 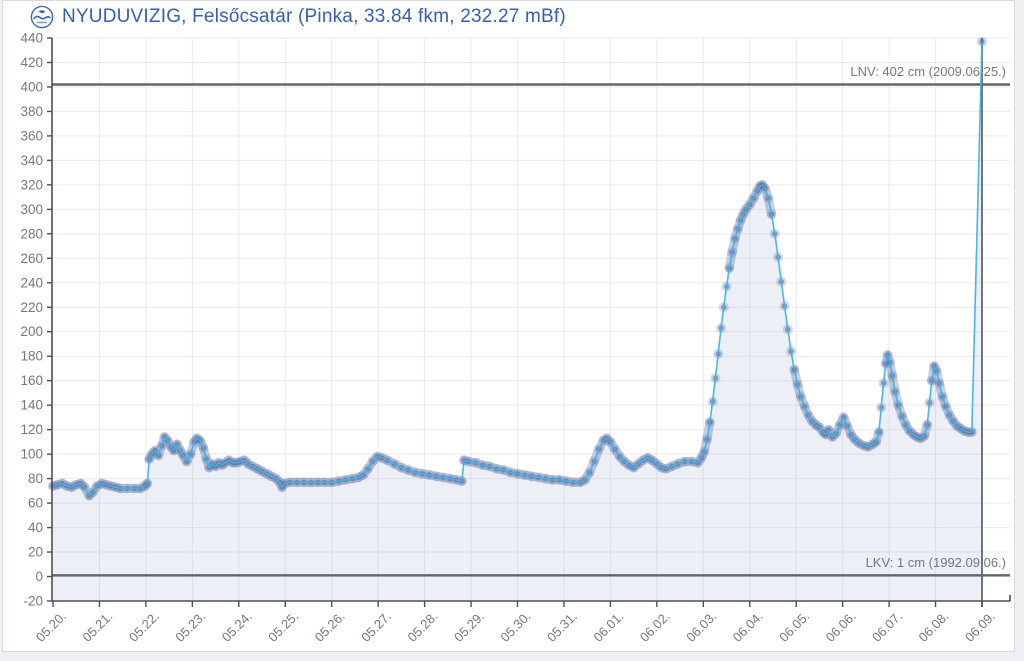 What do you see at coordinates (51, 627) in the screenshot?
I see `svg-text: 05.20.` at bounding box center [51, 627].